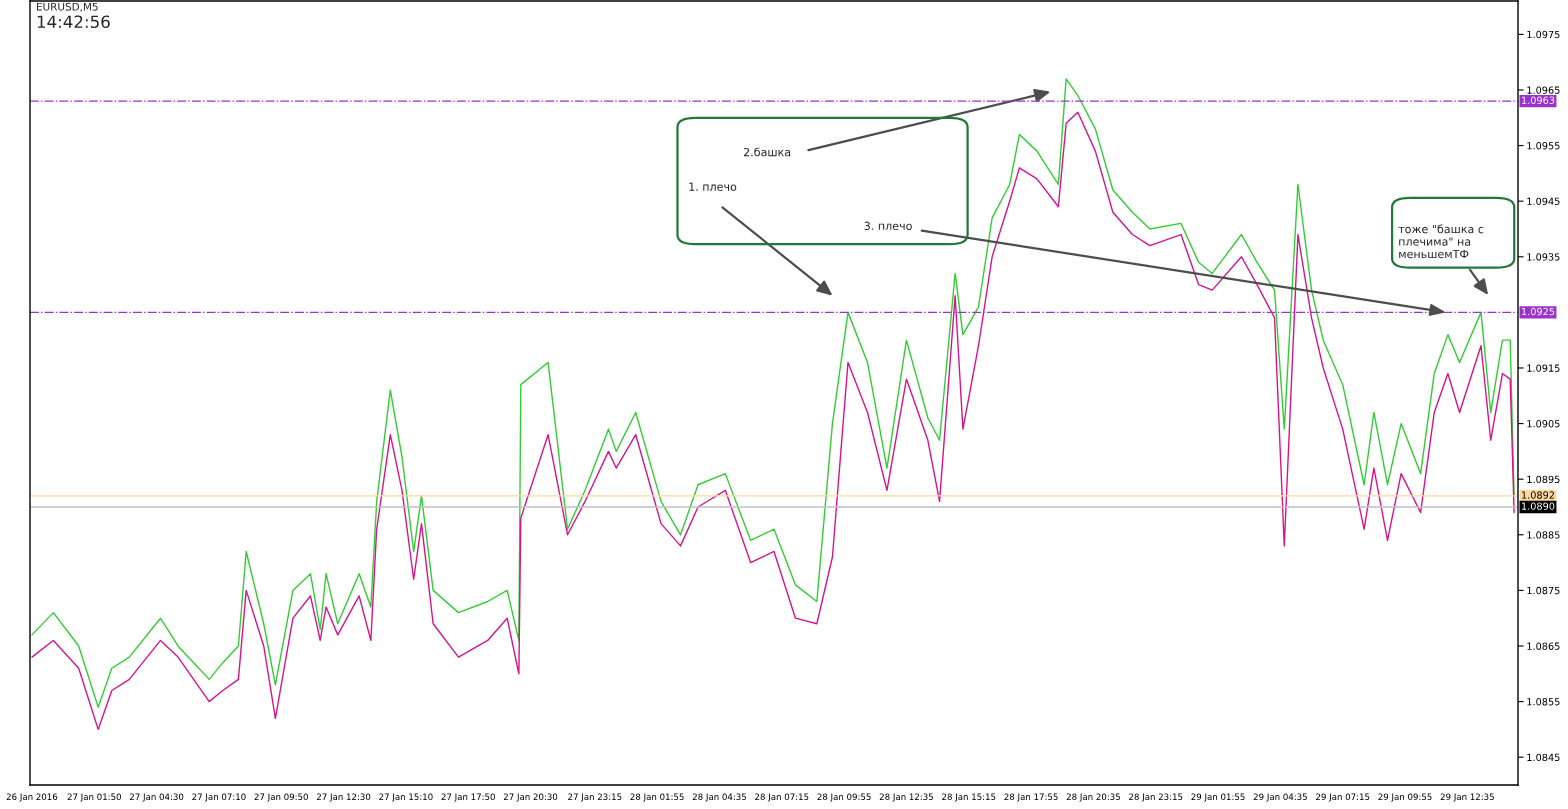  I want to click on chart-title: EURUSD,M5, so click(67, 7).